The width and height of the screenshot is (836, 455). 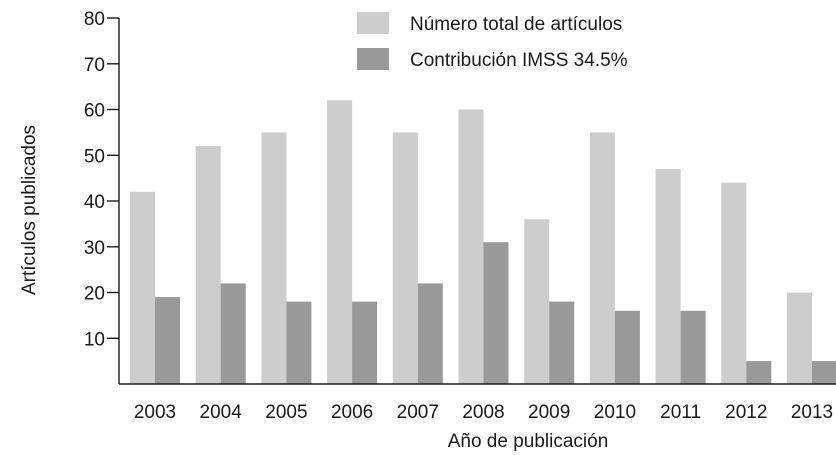 I want to click on x-tick-label: 2011, so click(x=680, y=412).